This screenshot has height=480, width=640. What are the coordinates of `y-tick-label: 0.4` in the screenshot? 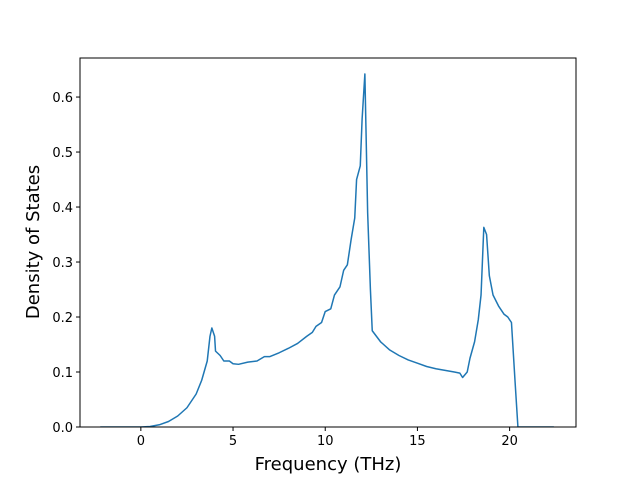 It's located at (62, 208).